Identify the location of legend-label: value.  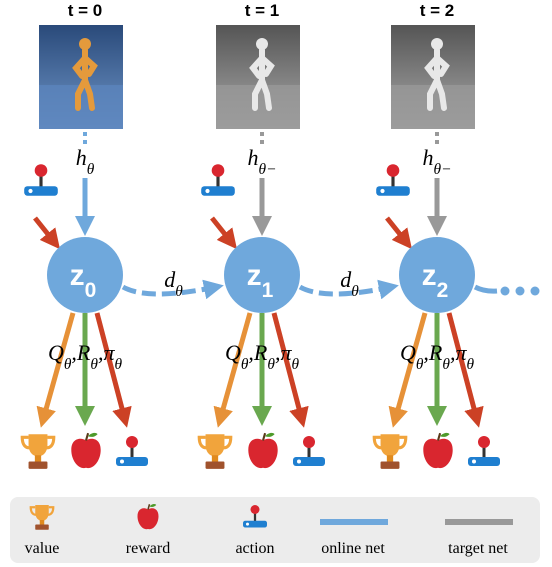
(42, 548).